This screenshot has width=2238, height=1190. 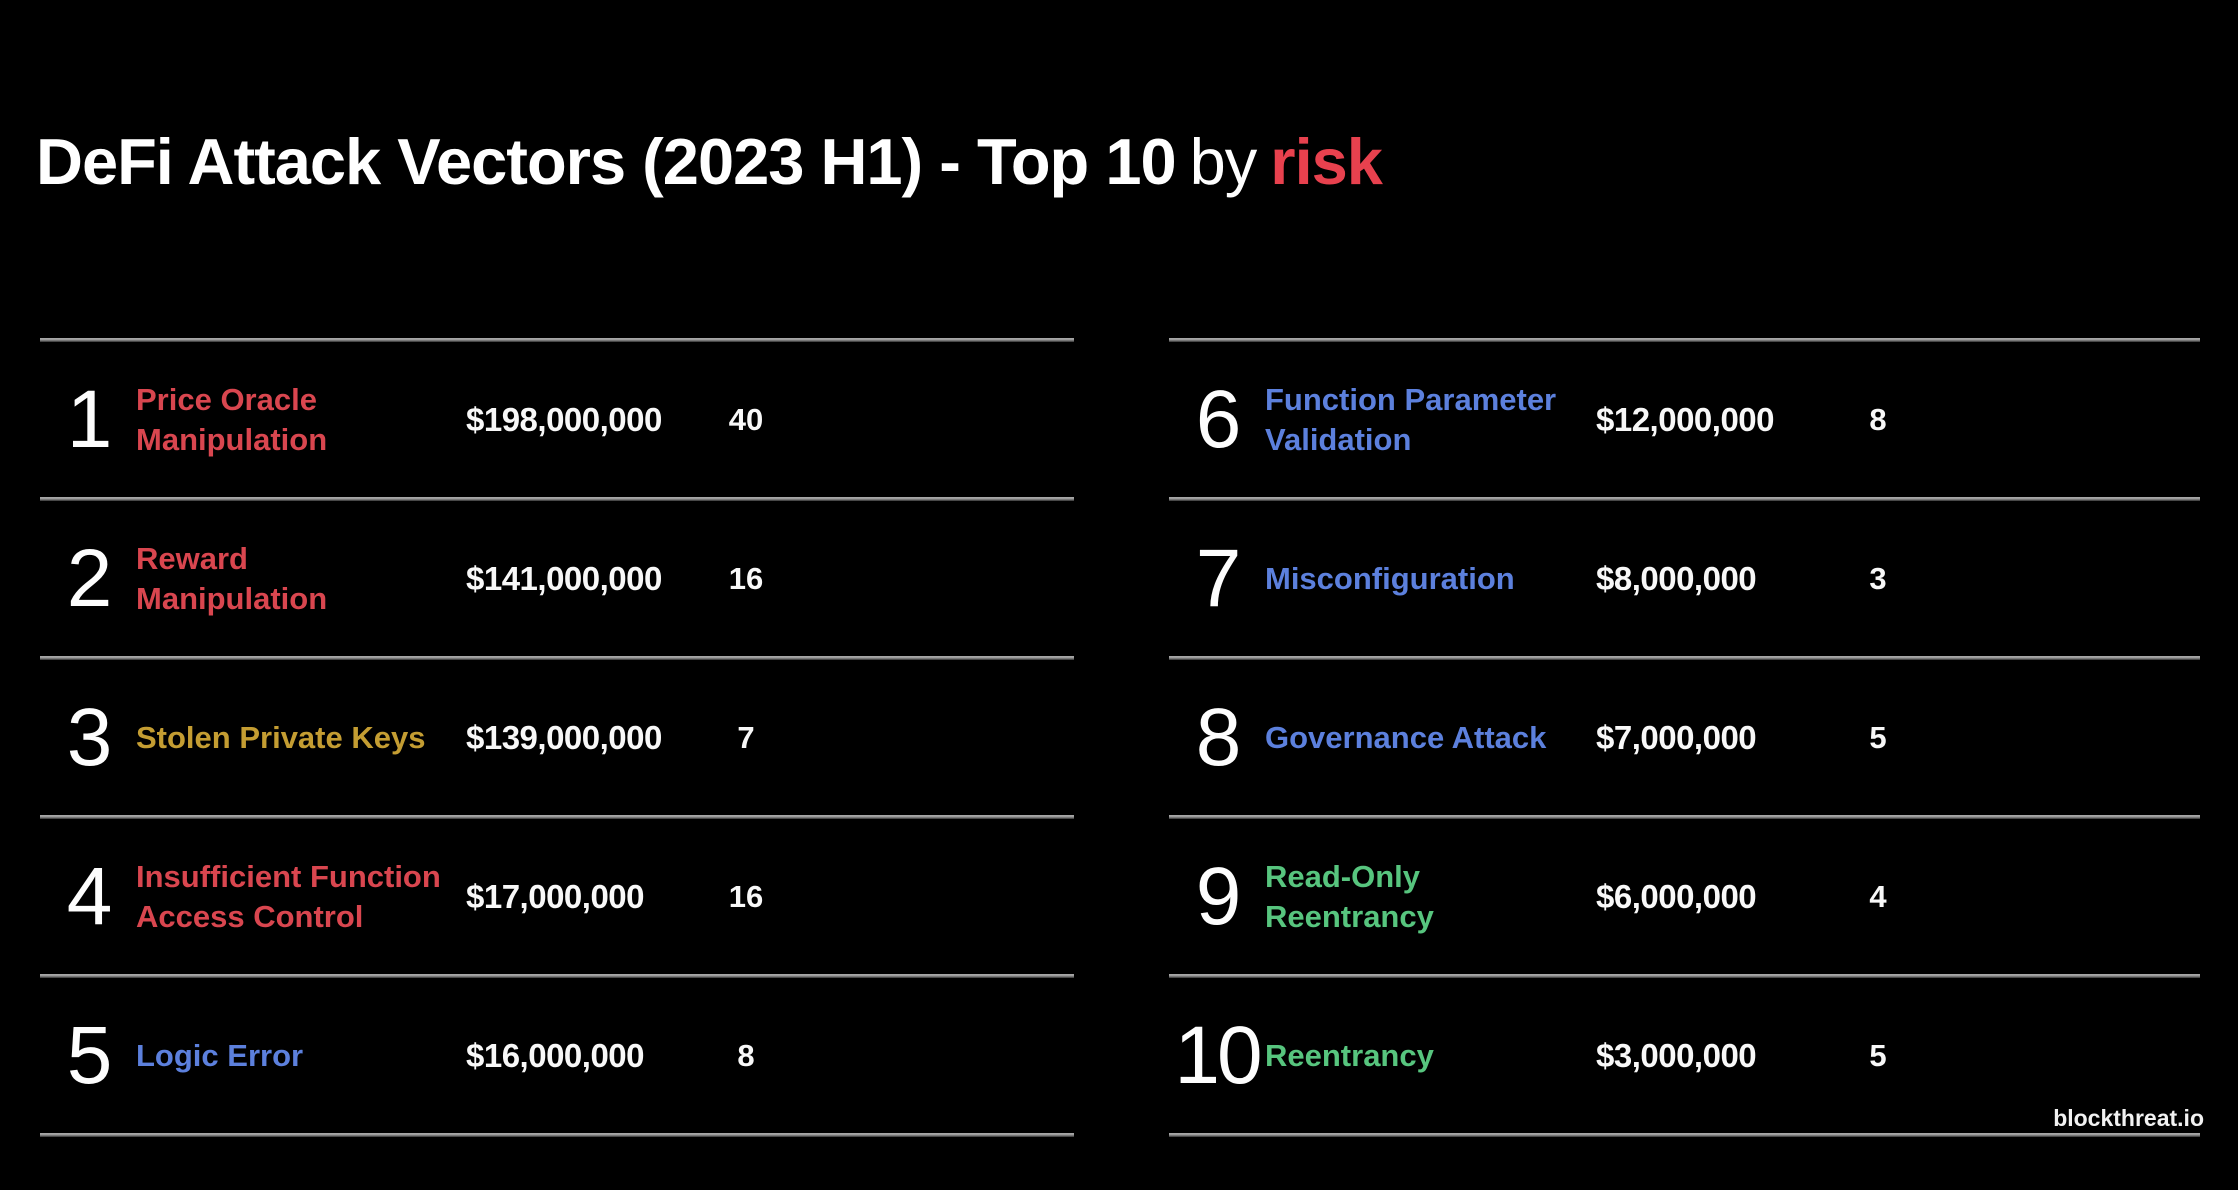 What do you see at coordinates (1223, 161) in the screenshot?
I see `title-connector: by` at bounding box center [1223, 161].